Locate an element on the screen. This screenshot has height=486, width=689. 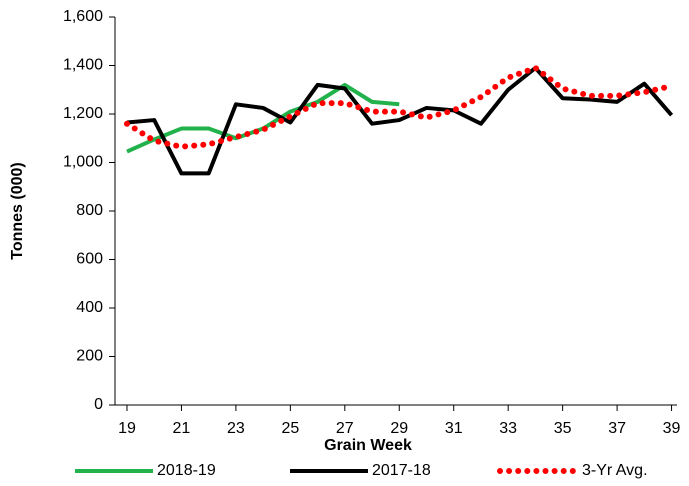
y-tick-label: 200 is located at coordinates (89, 356).